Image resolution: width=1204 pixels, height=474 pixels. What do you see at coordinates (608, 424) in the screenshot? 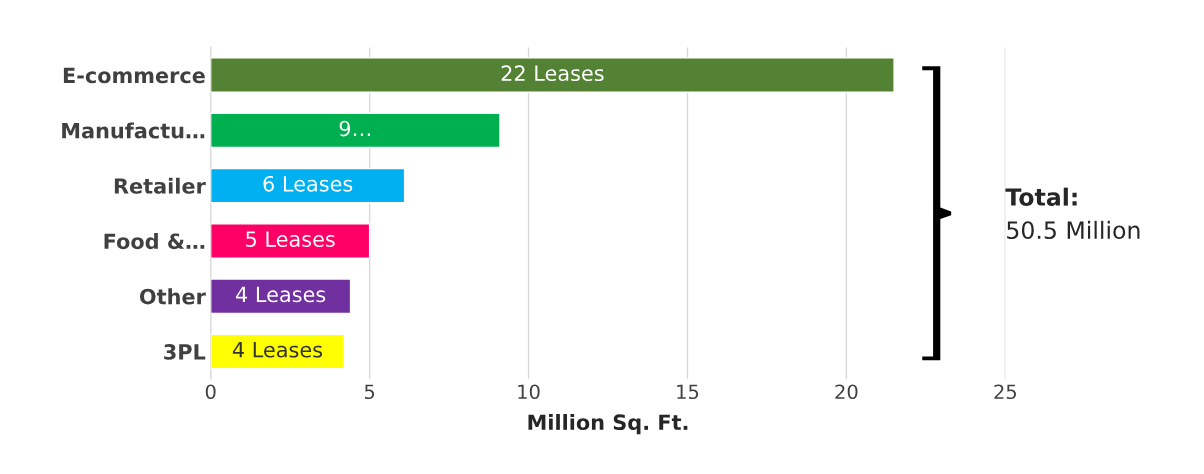
I see `x-axis-title: Million Sq. Ft.` at bounding box center [608, 424].